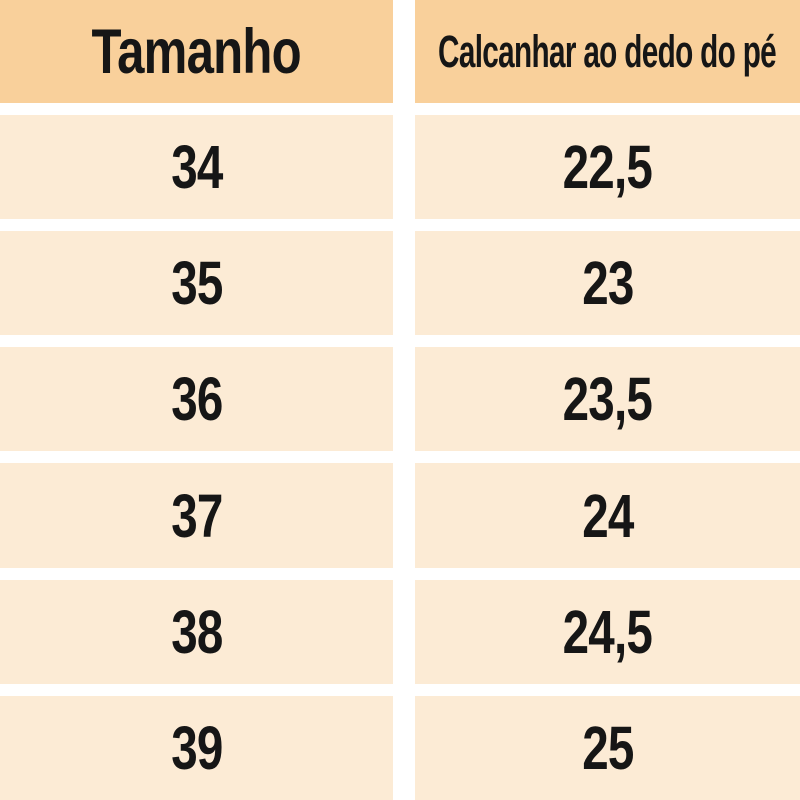 The image size is (800, 800). I want to click on column-header-calcanhar-label: Calcanhar ao dedo do pé, so click(608, 51).